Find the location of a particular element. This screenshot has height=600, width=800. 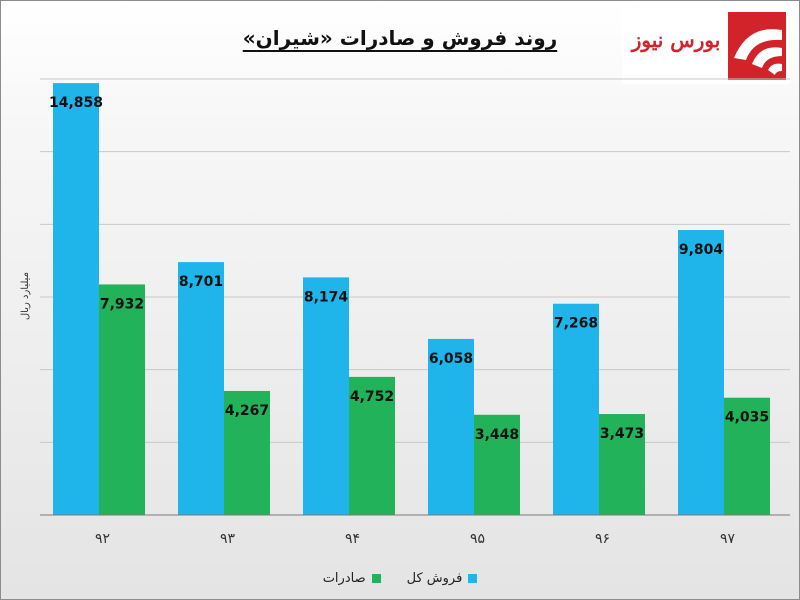

legend-swatch-total-sales is located at coordinates (473, 578).